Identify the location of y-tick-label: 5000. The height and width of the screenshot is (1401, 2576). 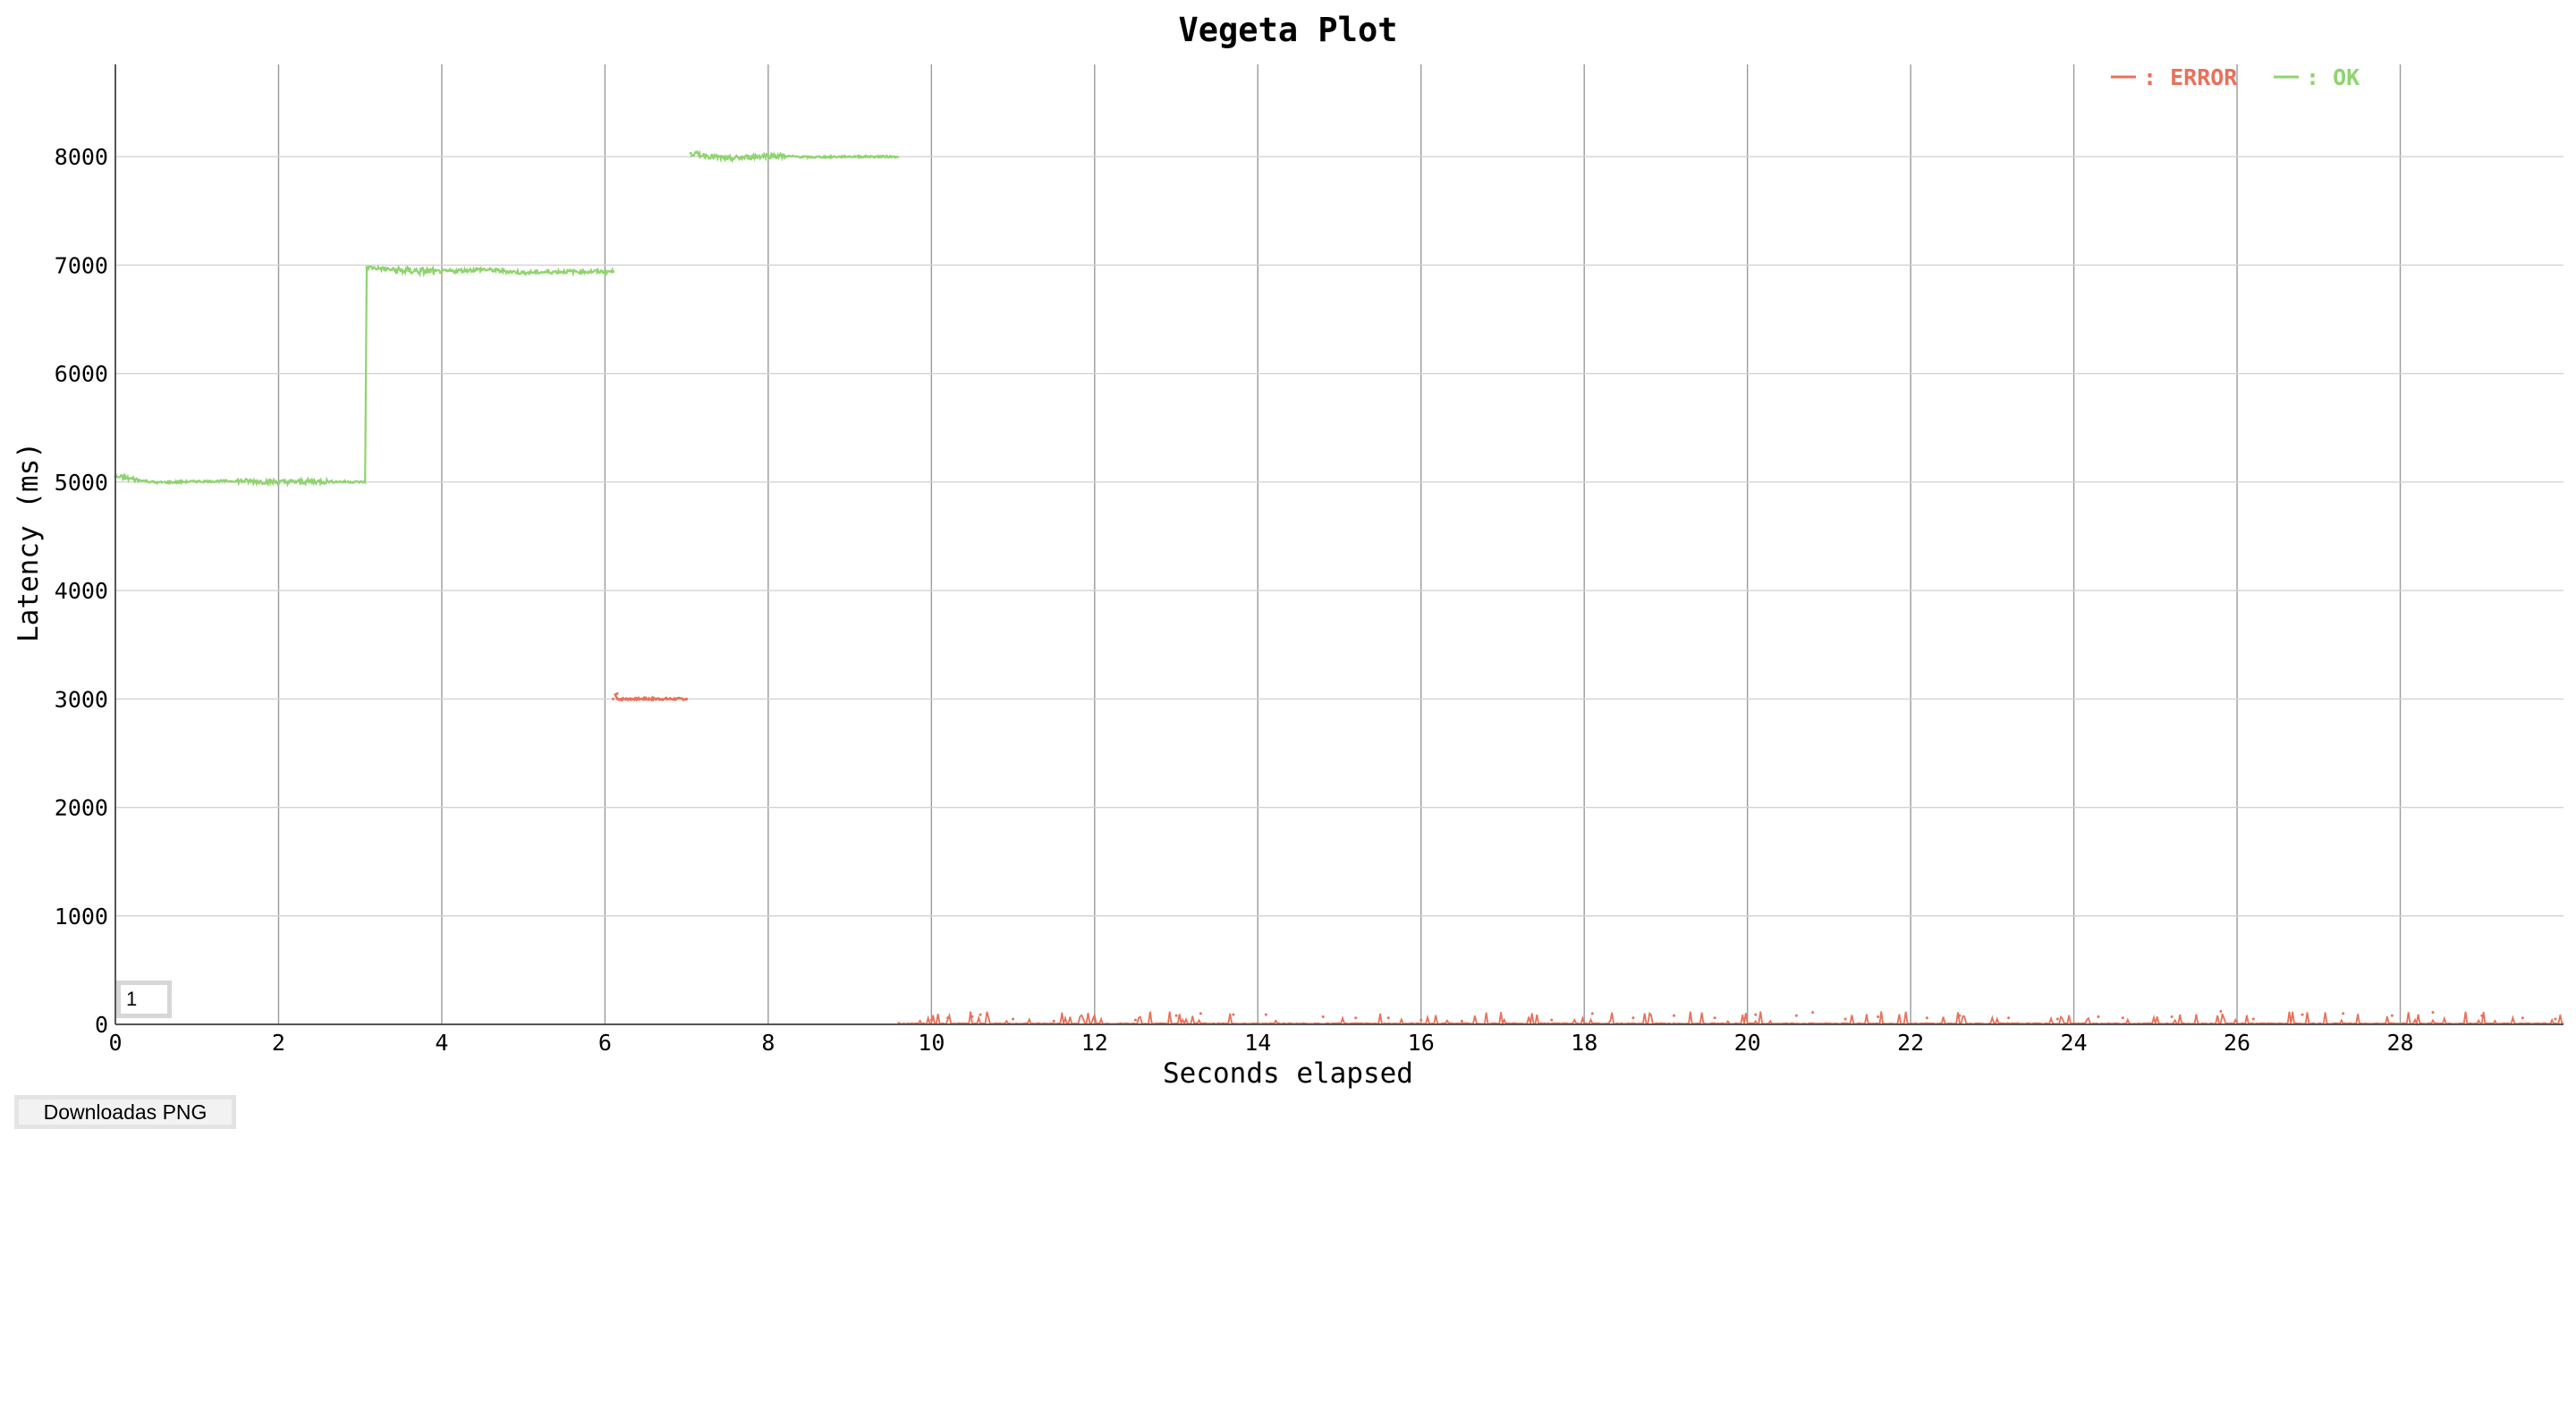
(81, 483).